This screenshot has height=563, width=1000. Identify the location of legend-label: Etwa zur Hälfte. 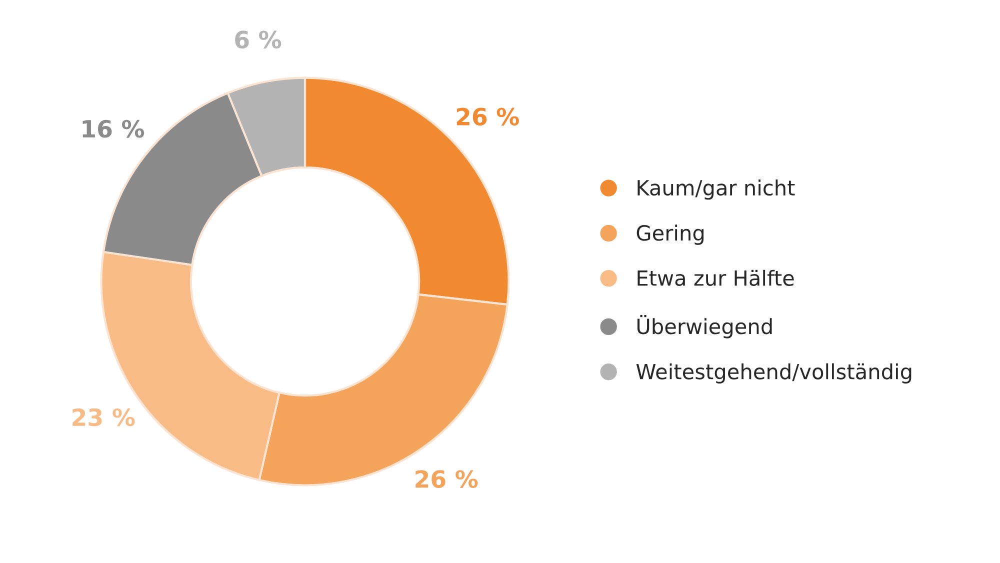
(716, 278).